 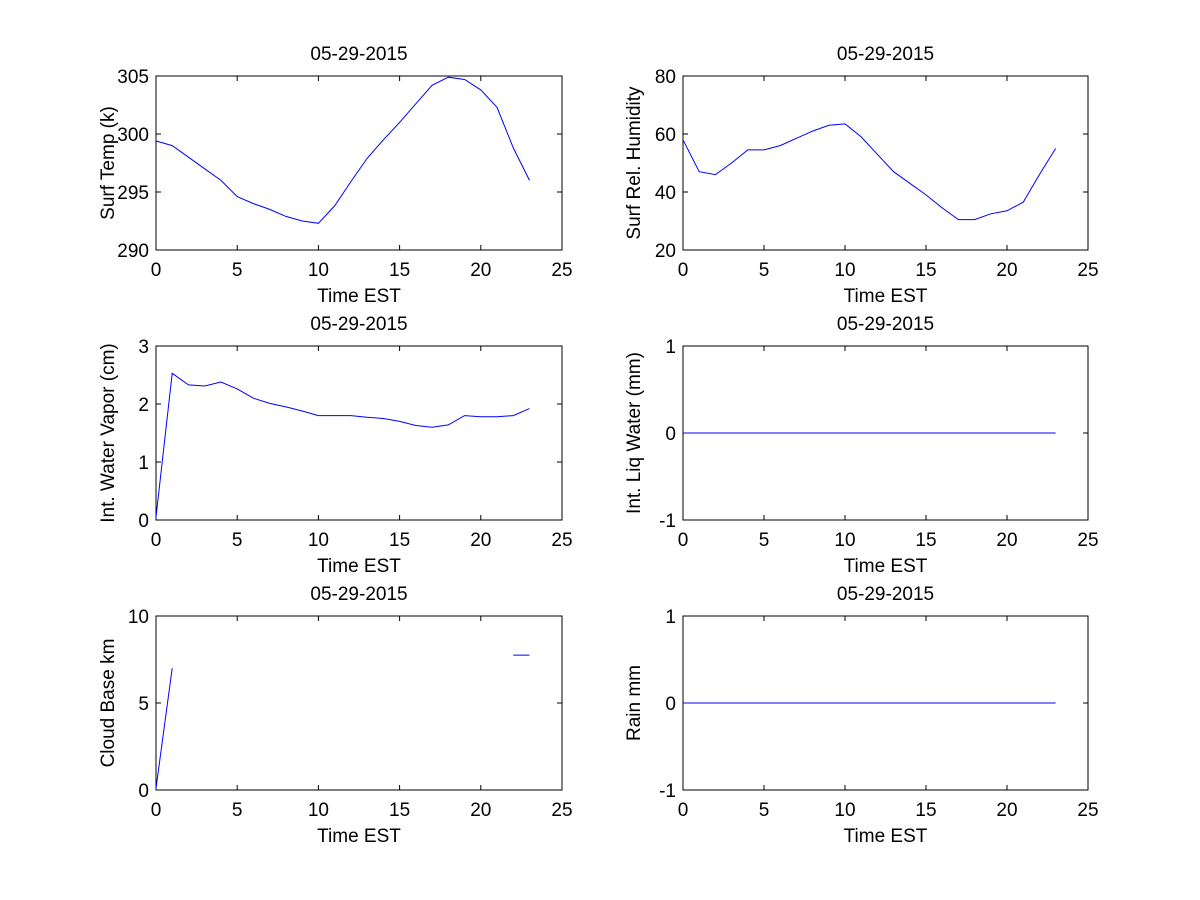 What do you see at coordinates (634, 163) in the screenshot?
I see `y-axis-label: Surf Rel. Humidity` at bounding box center [634, 163].